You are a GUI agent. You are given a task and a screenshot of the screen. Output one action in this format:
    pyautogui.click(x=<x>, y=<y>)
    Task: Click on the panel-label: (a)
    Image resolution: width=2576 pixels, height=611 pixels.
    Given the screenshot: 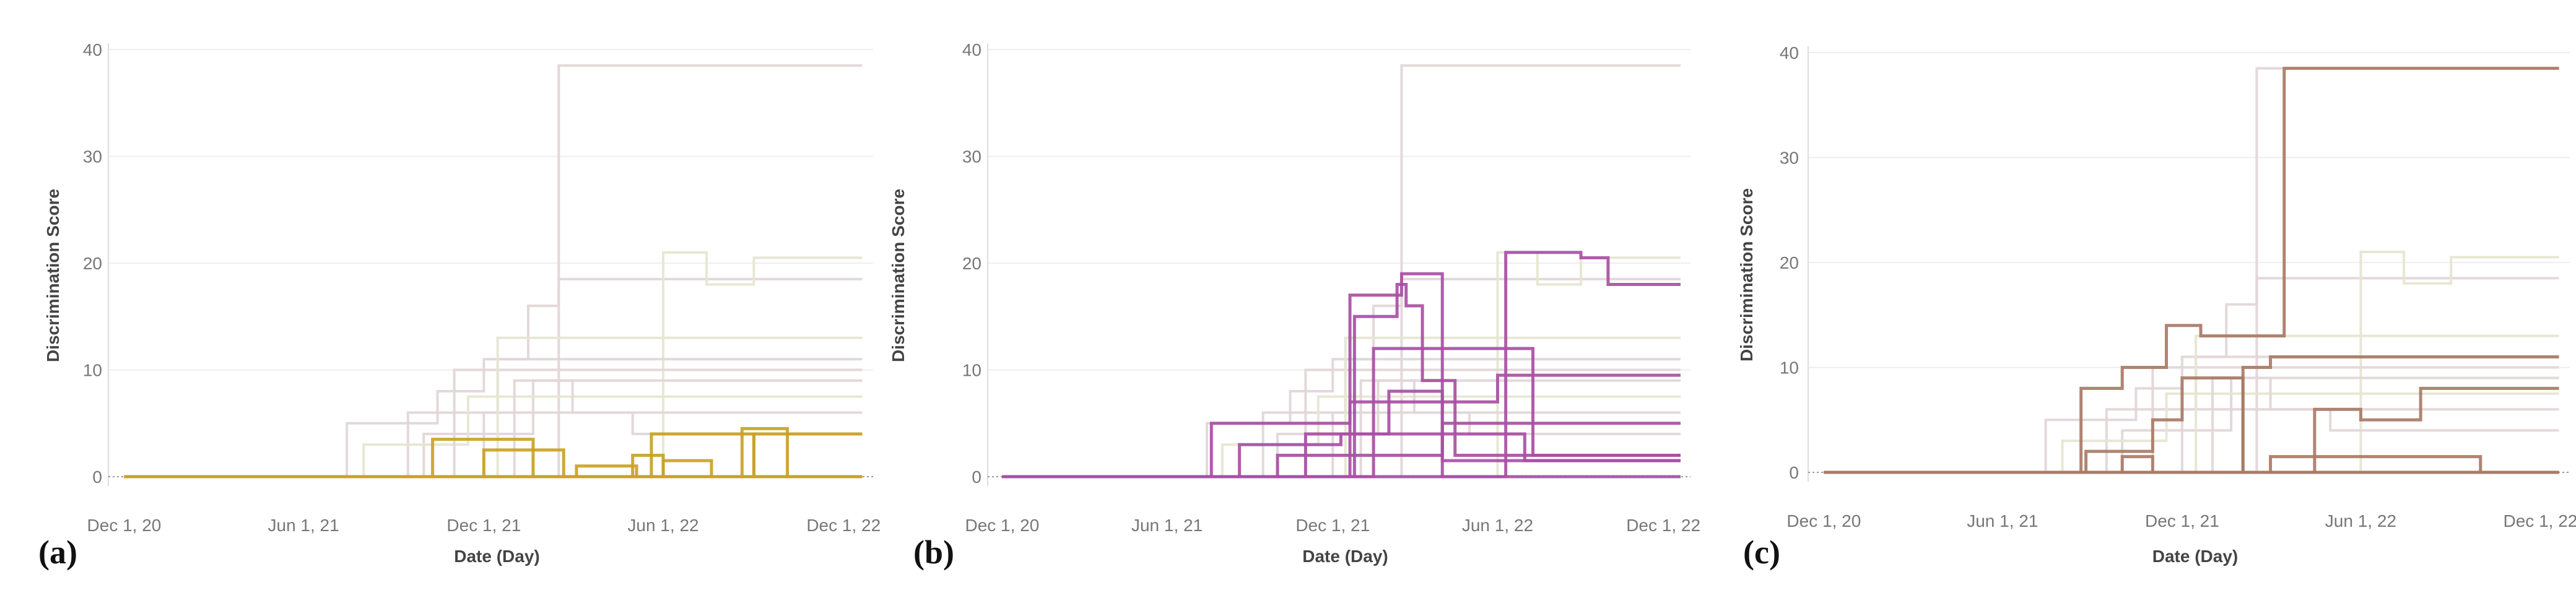 What is the action you would take?
    pyautogui.click(x=57, y=552)
    